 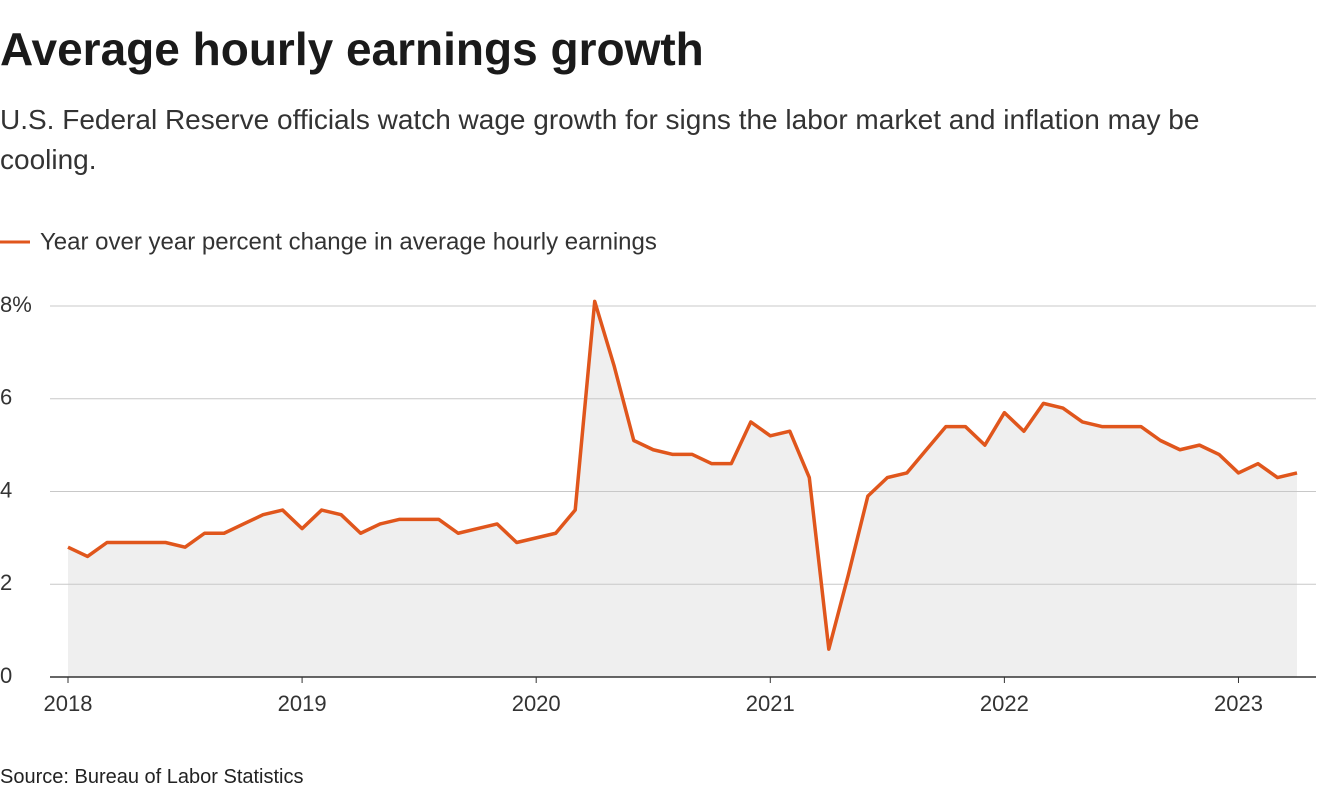 I want to click on x-tick-label: 2021, so click(x=770, y=703).